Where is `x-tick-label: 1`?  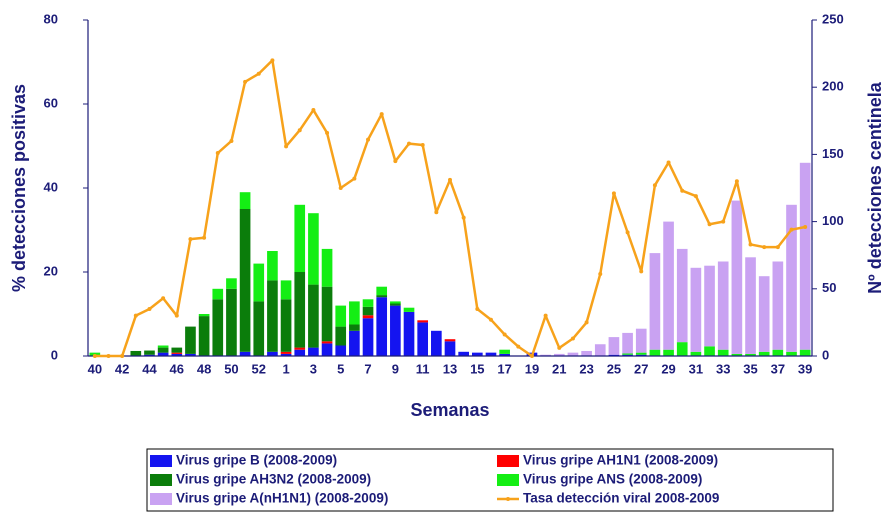 x-tick-label: 1 is located at coordinates (285, 368).